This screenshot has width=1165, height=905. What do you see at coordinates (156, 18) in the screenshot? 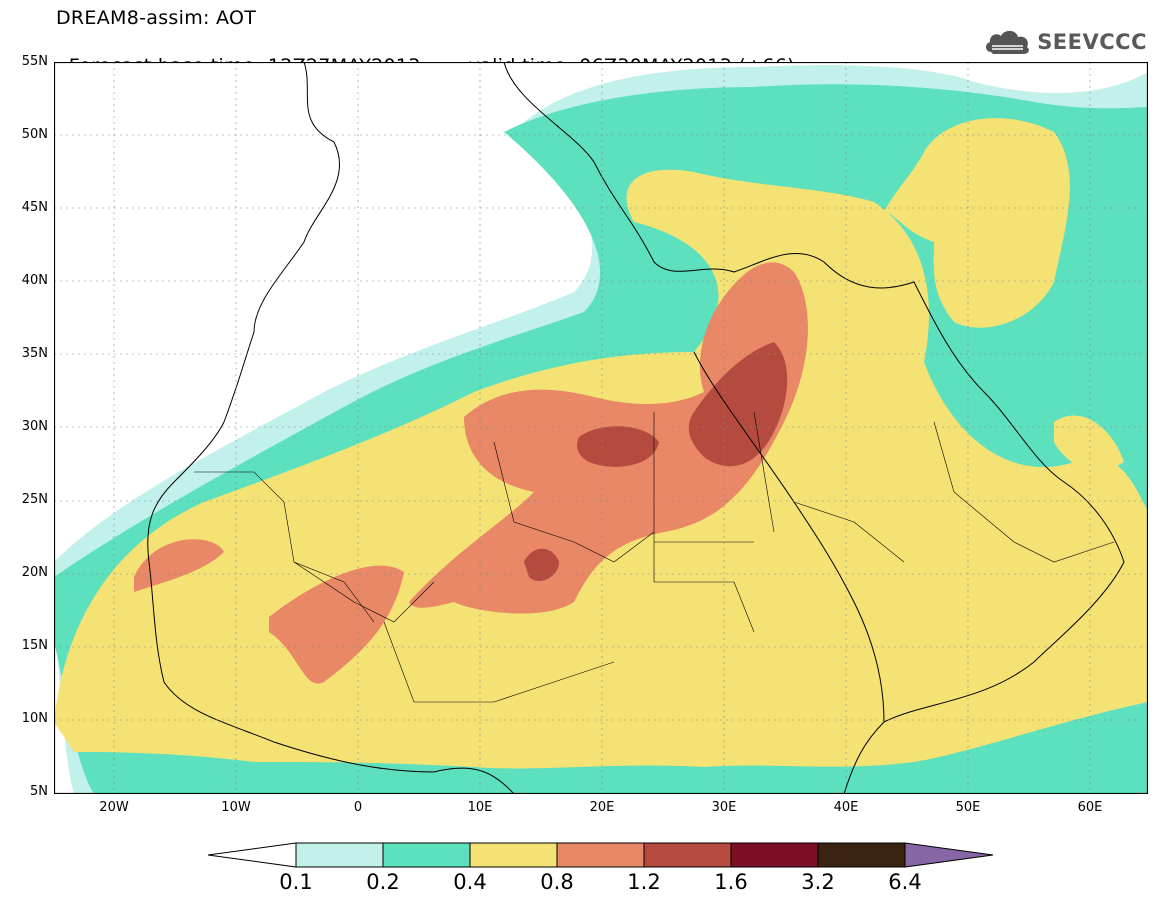
I see `chart-title: DREAM8-assim: AOT` at bounding box center [156, 18].